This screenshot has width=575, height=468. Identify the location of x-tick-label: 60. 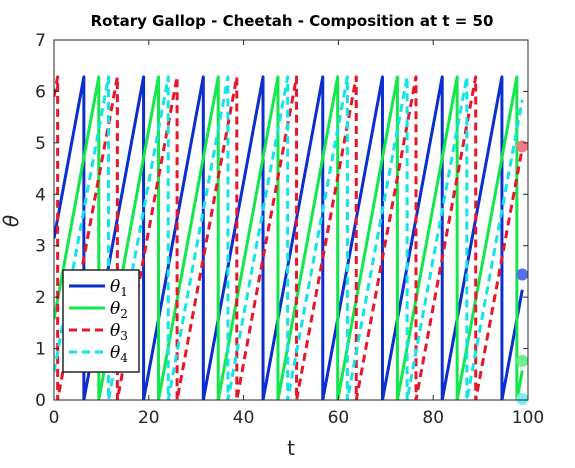
(339, 418).